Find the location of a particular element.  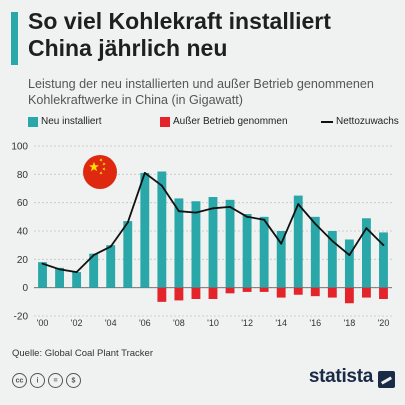

license-icons: cc i = $ is located at coordinates (47, 382).